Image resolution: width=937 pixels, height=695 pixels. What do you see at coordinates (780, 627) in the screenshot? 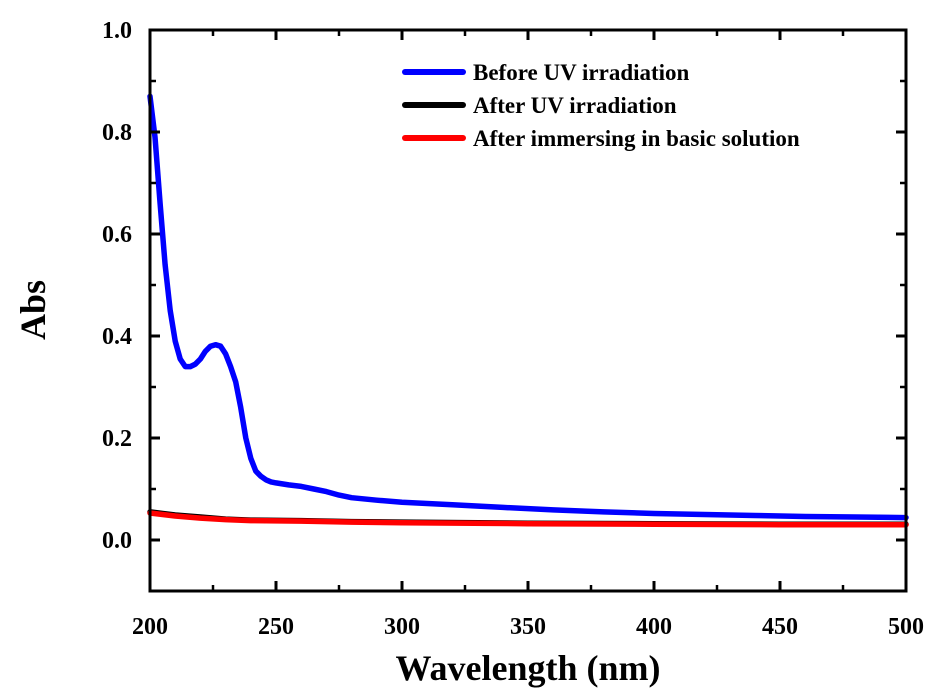
I see `x-tick-label: 450` at bounding box center [780, 627].